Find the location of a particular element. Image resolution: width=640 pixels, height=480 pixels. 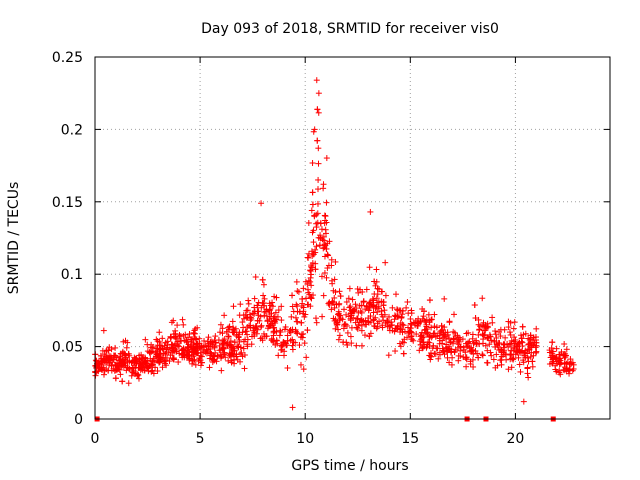

y-tick-label: 0.1 is located at coordinates (72, 275).